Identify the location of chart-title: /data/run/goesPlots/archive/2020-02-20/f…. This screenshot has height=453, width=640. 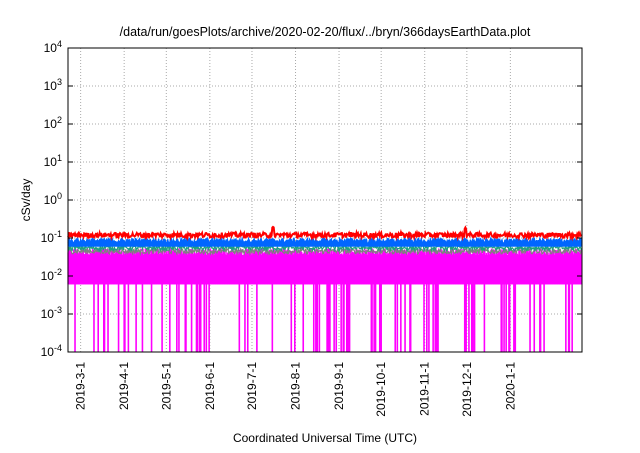
(325, 32).